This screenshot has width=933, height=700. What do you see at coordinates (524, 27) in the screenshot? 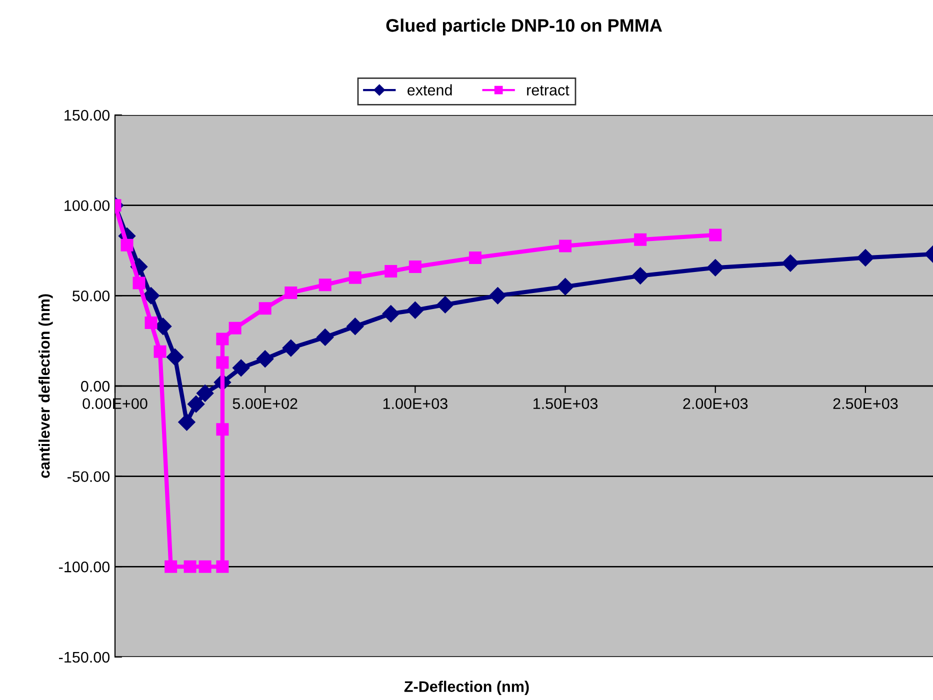
I see `chart-title: Glued particle DNP-10 on PMMA` at bounding box center [524, 27].